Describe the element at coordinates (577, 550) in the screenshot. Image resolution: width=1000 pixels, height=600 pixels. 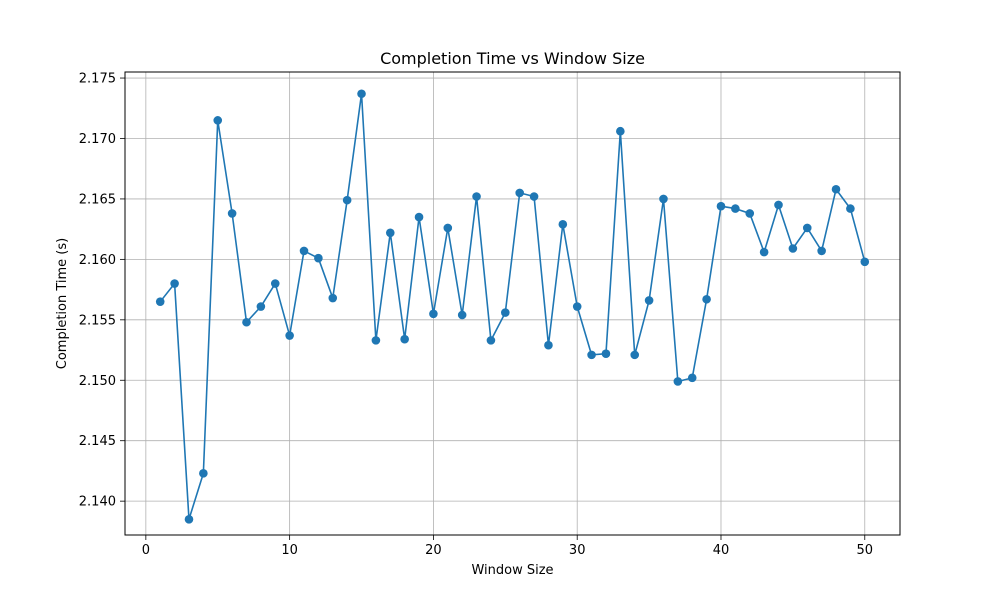
I see `x-tick-label: 30` at that location.